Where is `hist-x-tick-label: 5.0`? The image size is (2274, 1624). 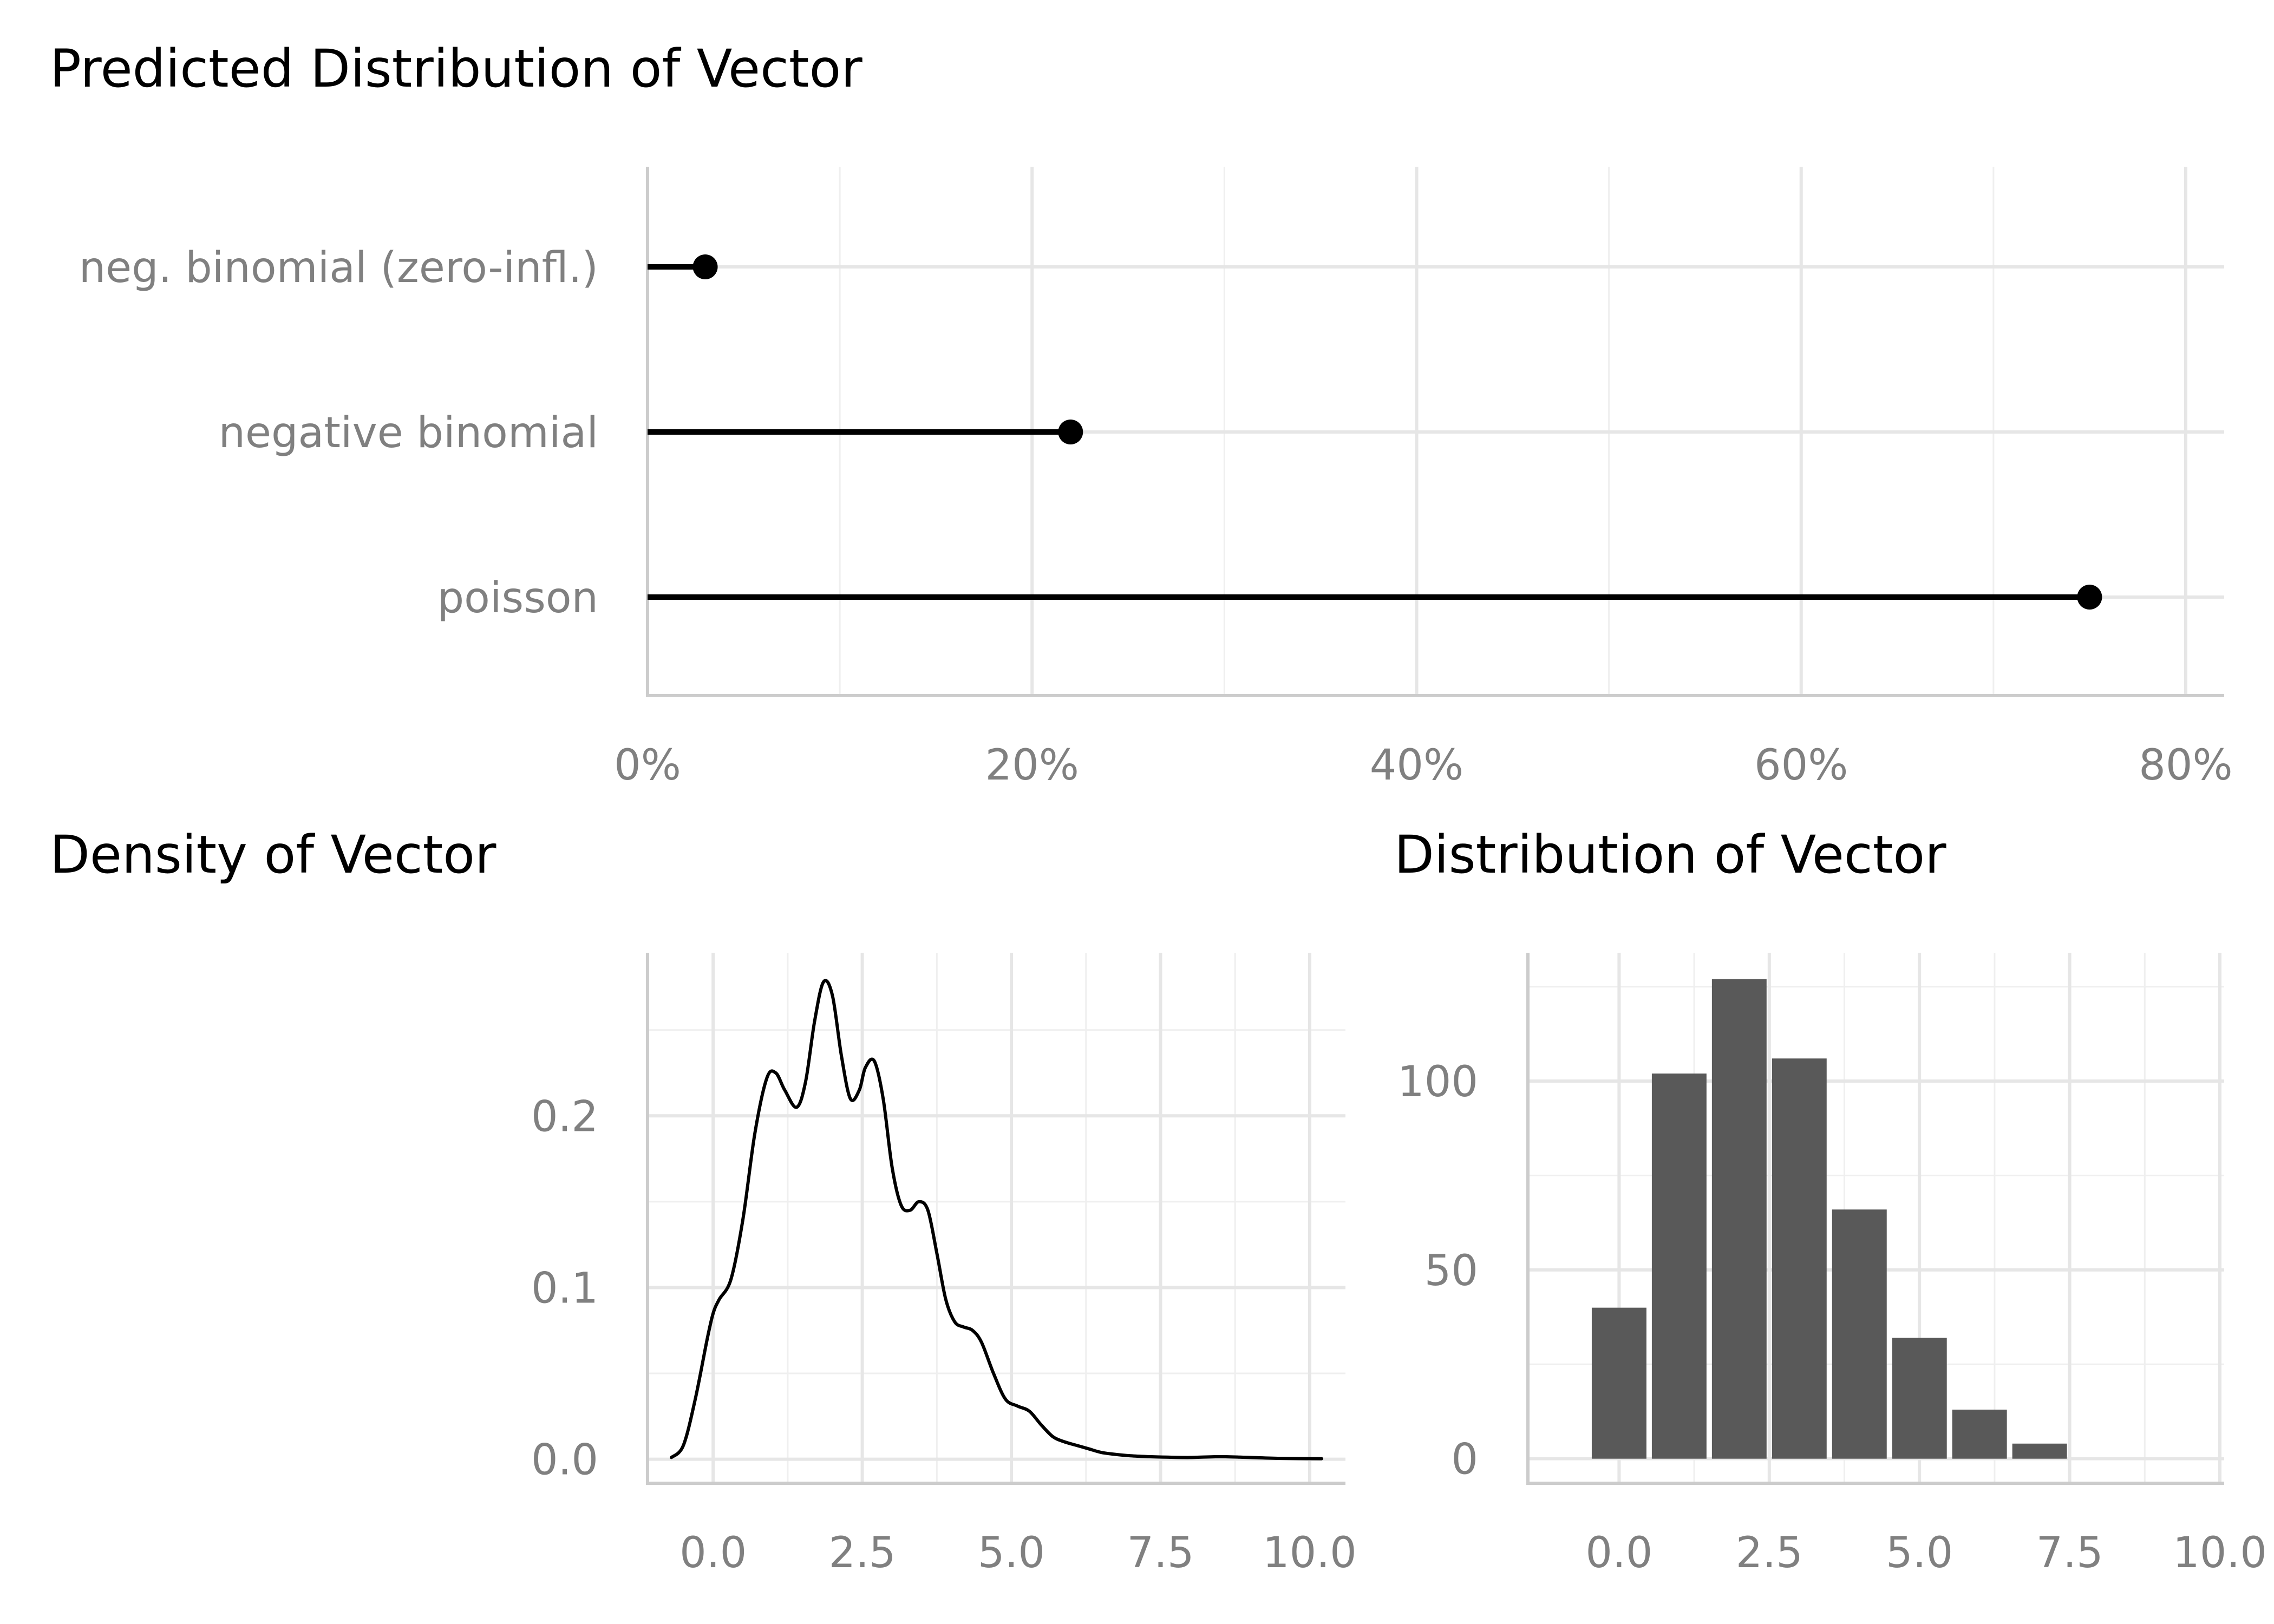 hist-x-tick-label: 5.0 is located at coordinates (1920, 1553).